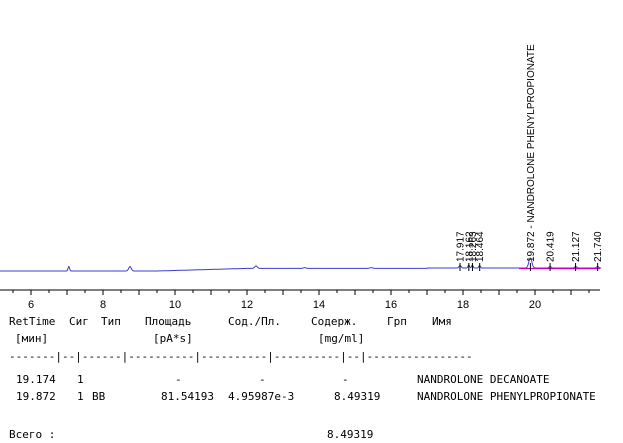 The image size is (623, 443). I want to click on x-axis-tick-label: 10, so click(175, 304).